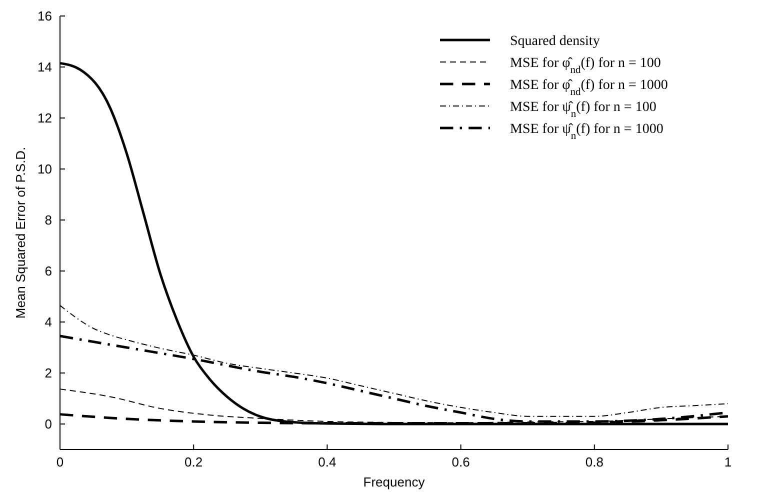  Describe the element at coordinates (45, 16) in the screenshot. I see `y-tick-label: 16` at that location.